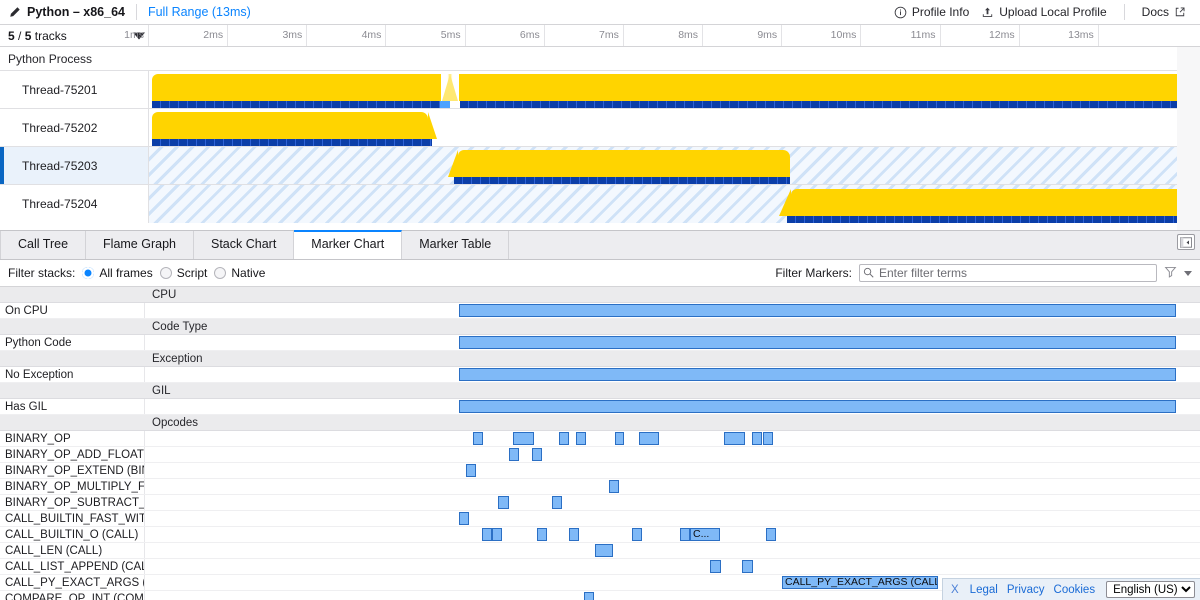 The image size is (1200, 600). I want to click on sidebar-toggle-icon, so click(1186, 242).